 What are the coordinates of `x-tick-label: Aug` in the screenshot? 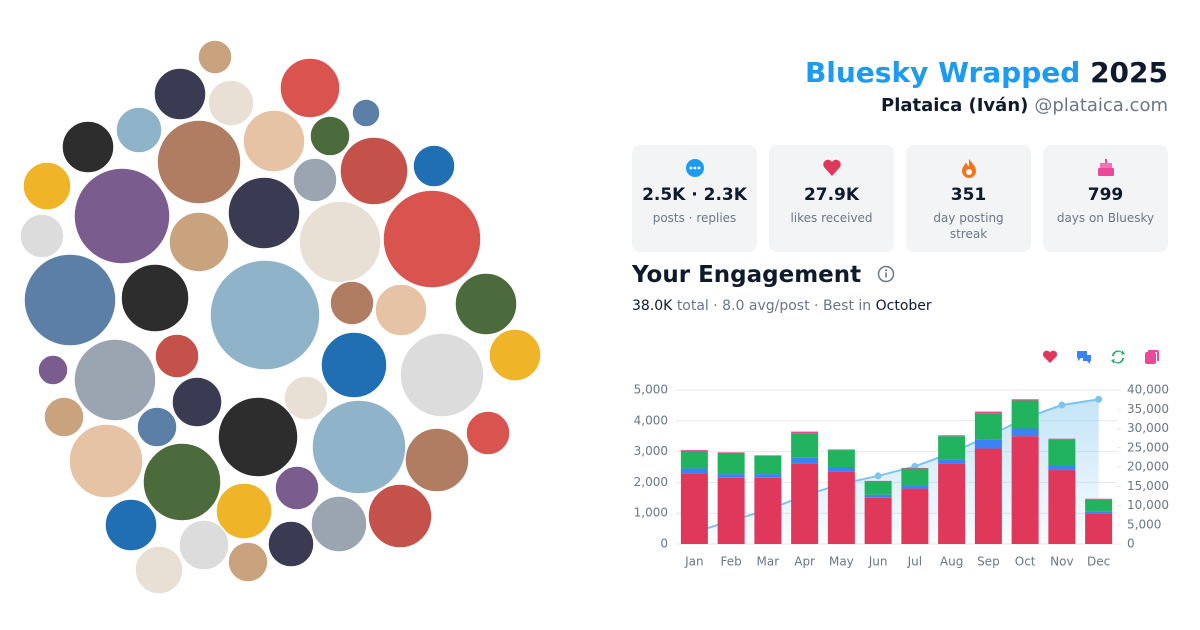 It's located at (951, 562).